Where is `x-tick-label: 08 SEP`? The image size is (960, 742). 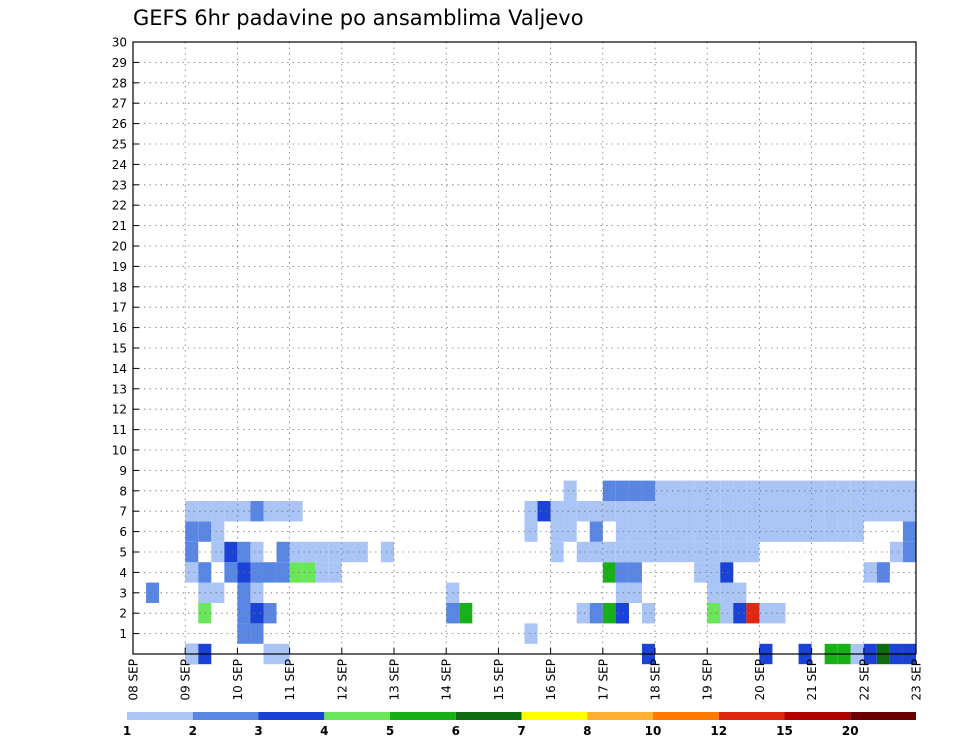 x-tick-label: 08 SEP is located at coordinates (134, 680).